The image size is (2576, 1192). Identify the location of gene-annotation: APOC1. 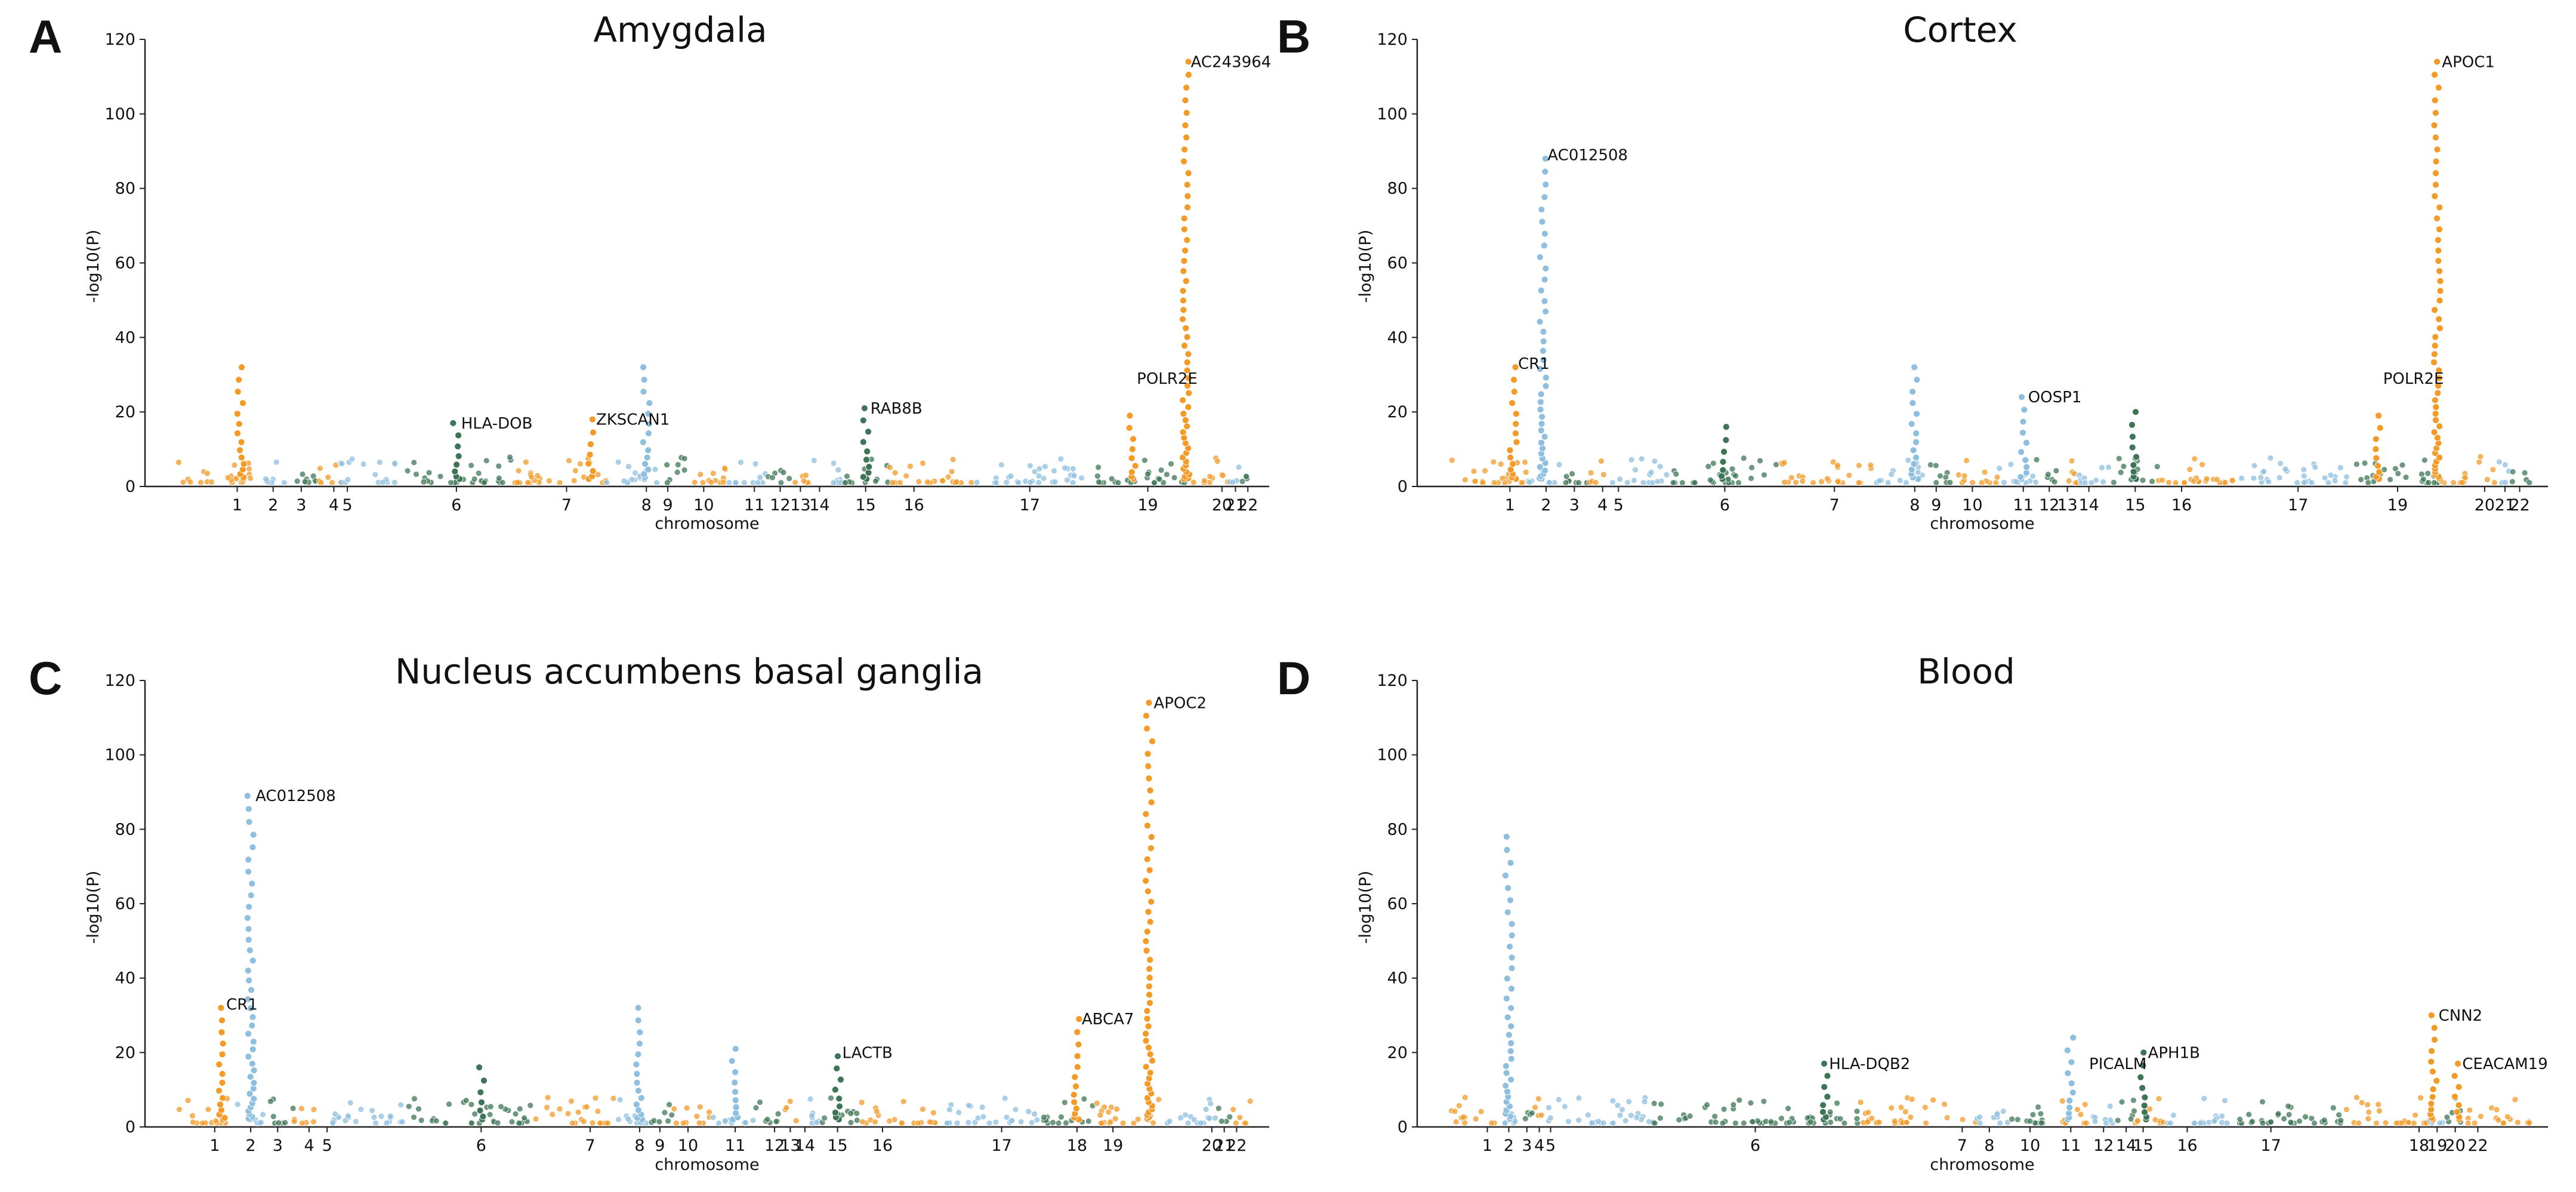
(2468, 62).